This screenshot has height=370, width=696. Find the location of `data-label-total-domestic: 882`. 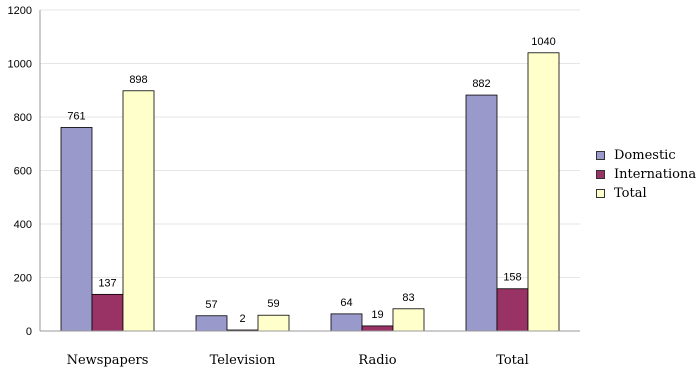

data-label-total-domestic: 882 is located at coordinates (481, 84).